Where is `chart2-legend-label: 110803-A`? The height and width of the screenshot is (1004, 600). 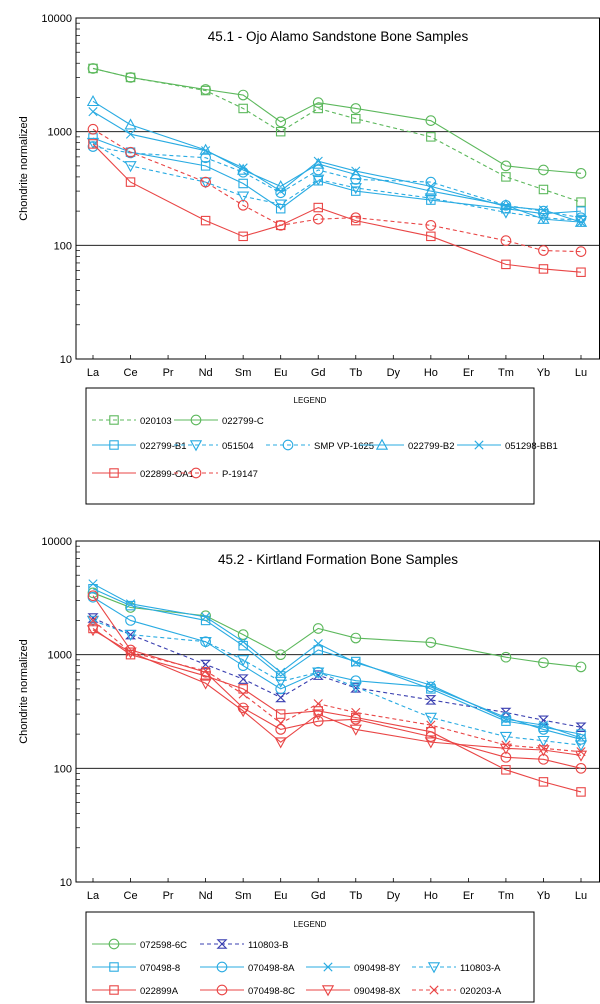
chart2-legend-label: 110803-A is located at coordinates (480, 968).